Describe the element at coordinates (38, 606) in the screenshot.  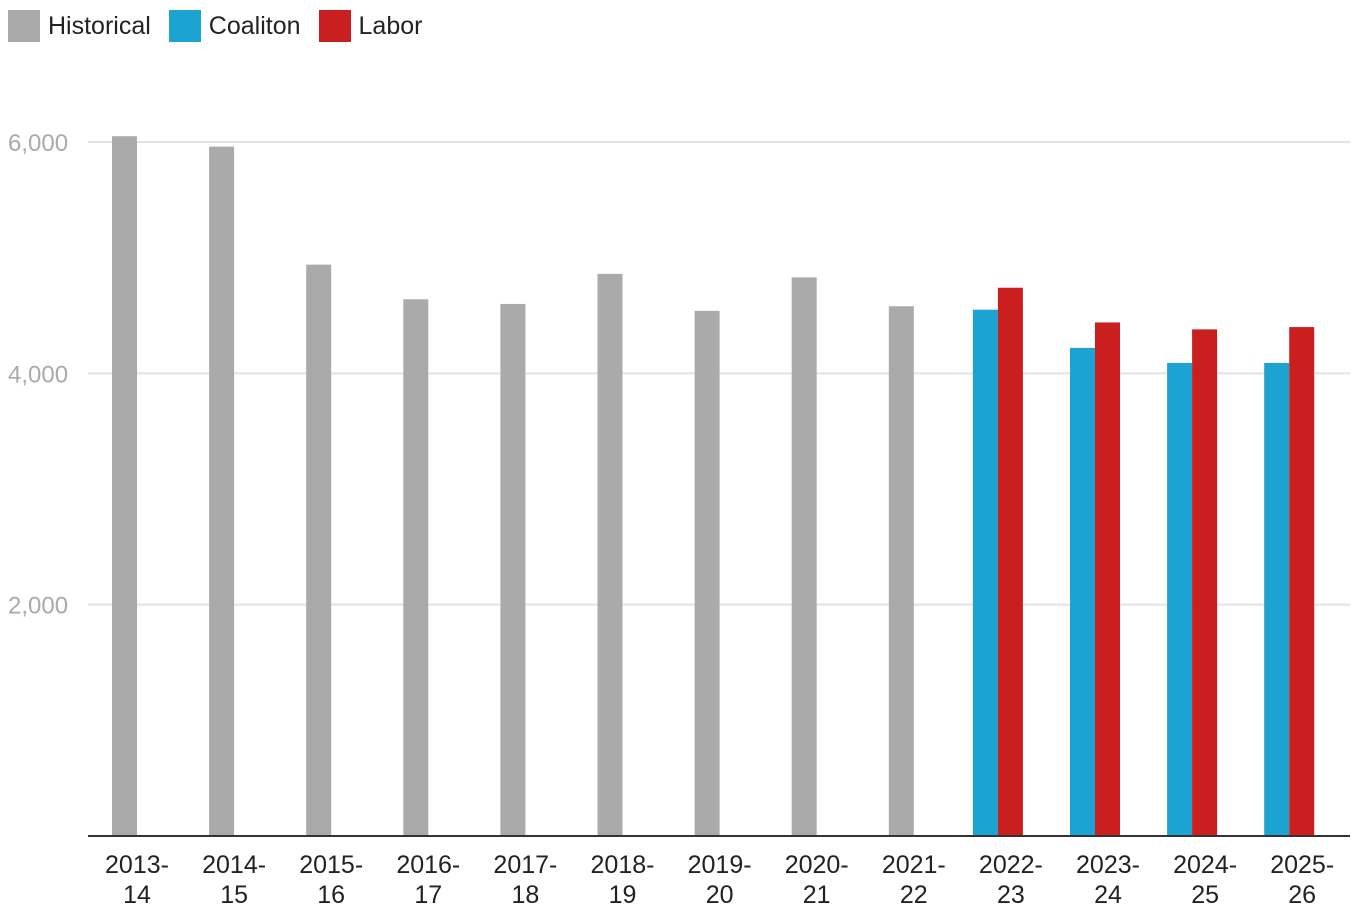
I see `y-tick-label: 2,000` at that location.